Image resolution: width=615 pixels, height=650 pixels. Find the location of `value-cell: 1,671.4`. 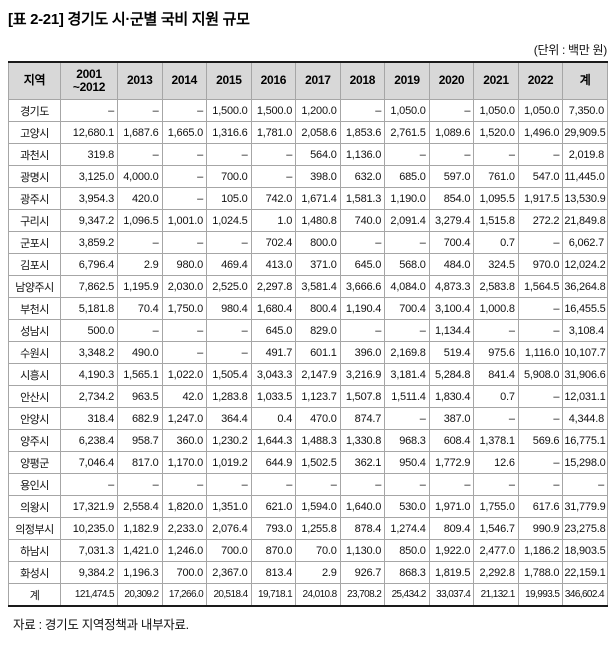

value-cell: 1,671.4 is located at coordinates (318, 198).